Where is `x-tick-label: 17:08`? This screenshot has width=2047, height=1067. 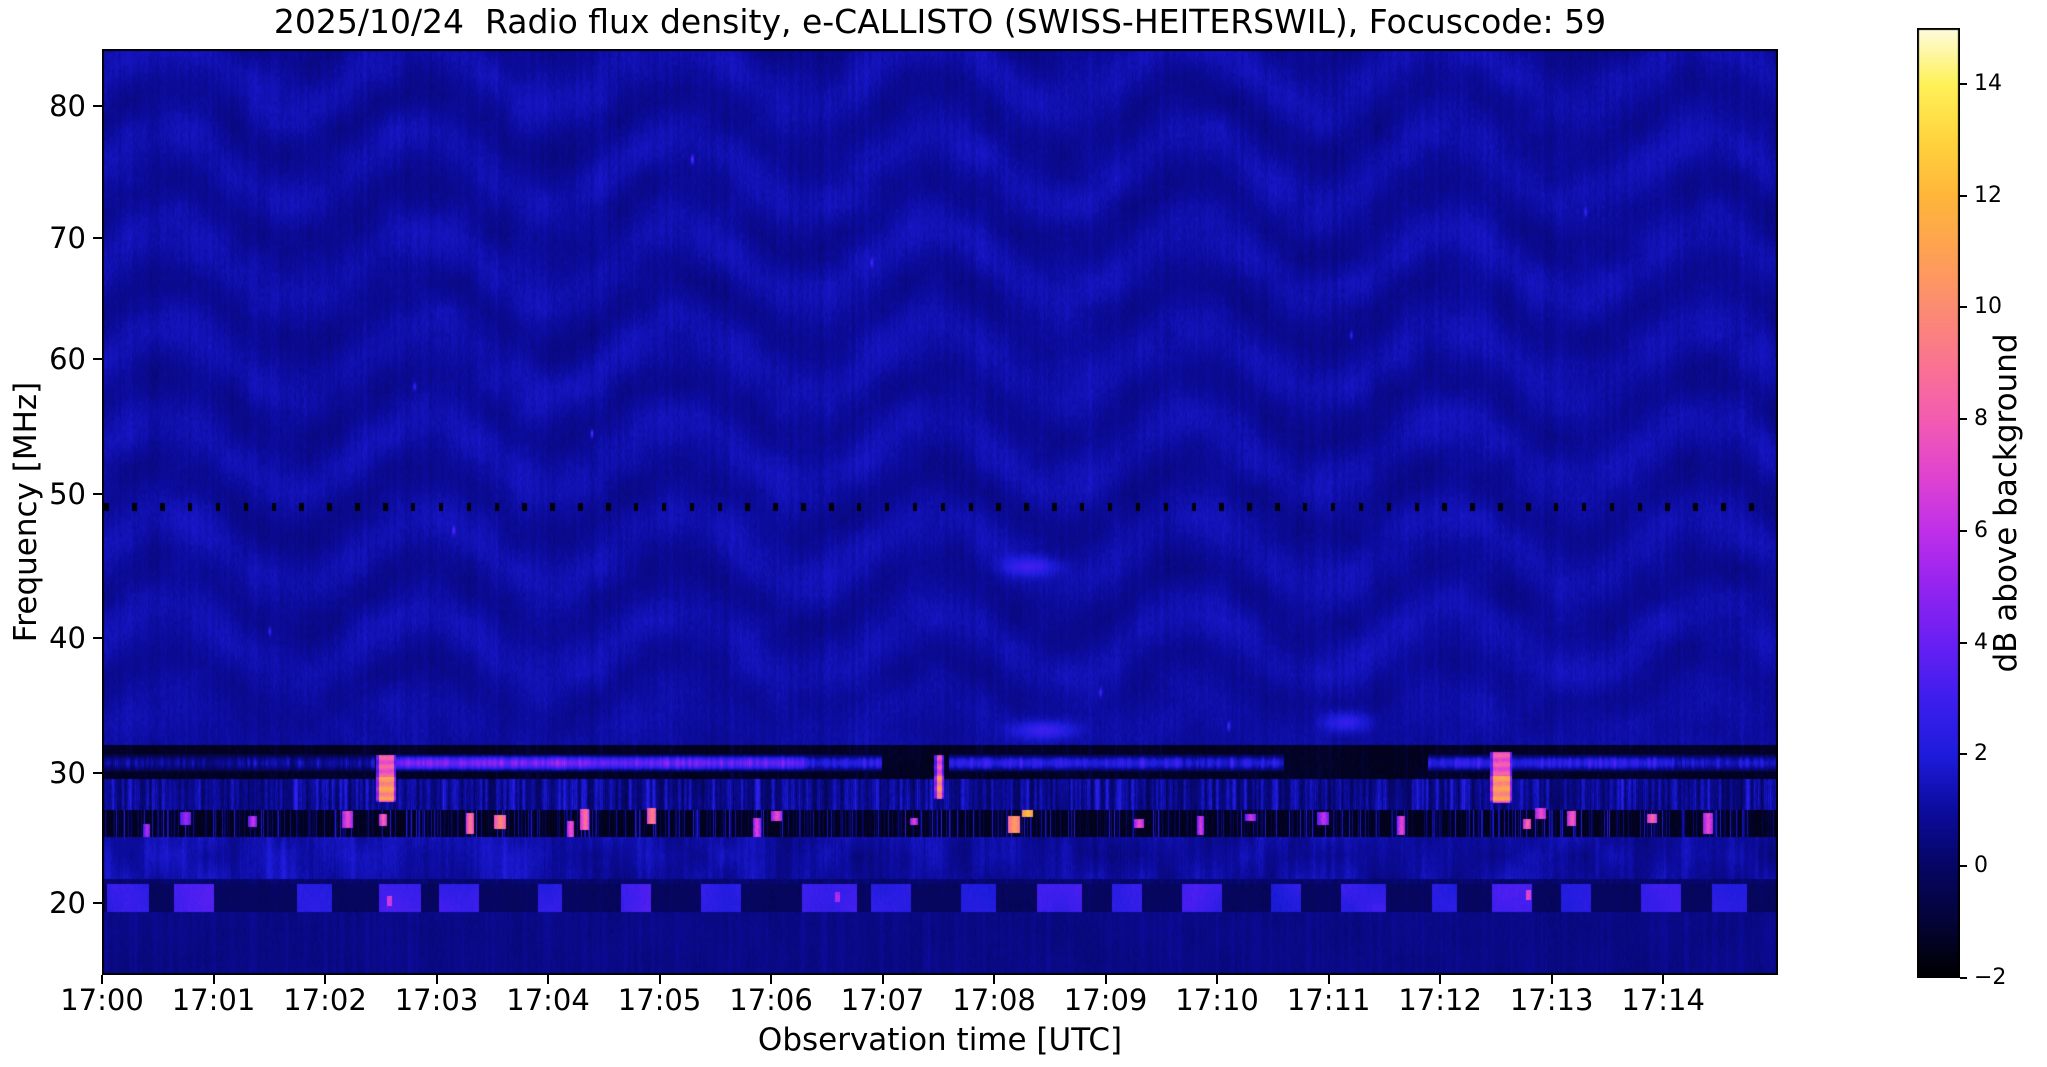
x-tick-label: 17:08 is located at coordinates (994, 1000).